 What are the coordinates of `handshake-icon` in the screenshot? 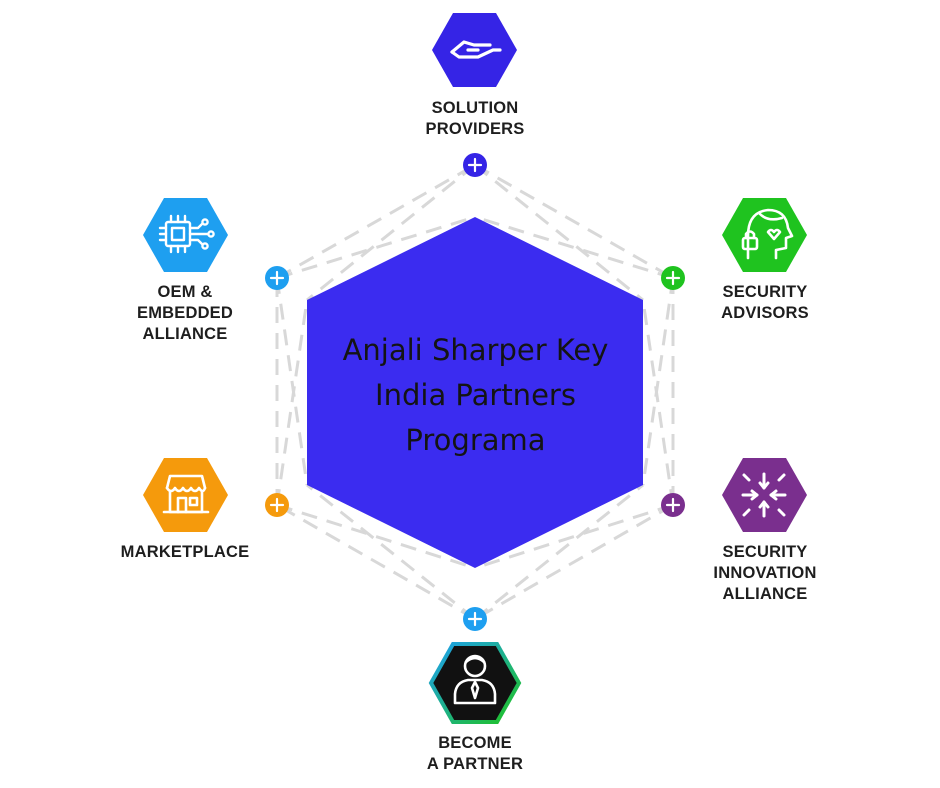 It's located at (476, 49).